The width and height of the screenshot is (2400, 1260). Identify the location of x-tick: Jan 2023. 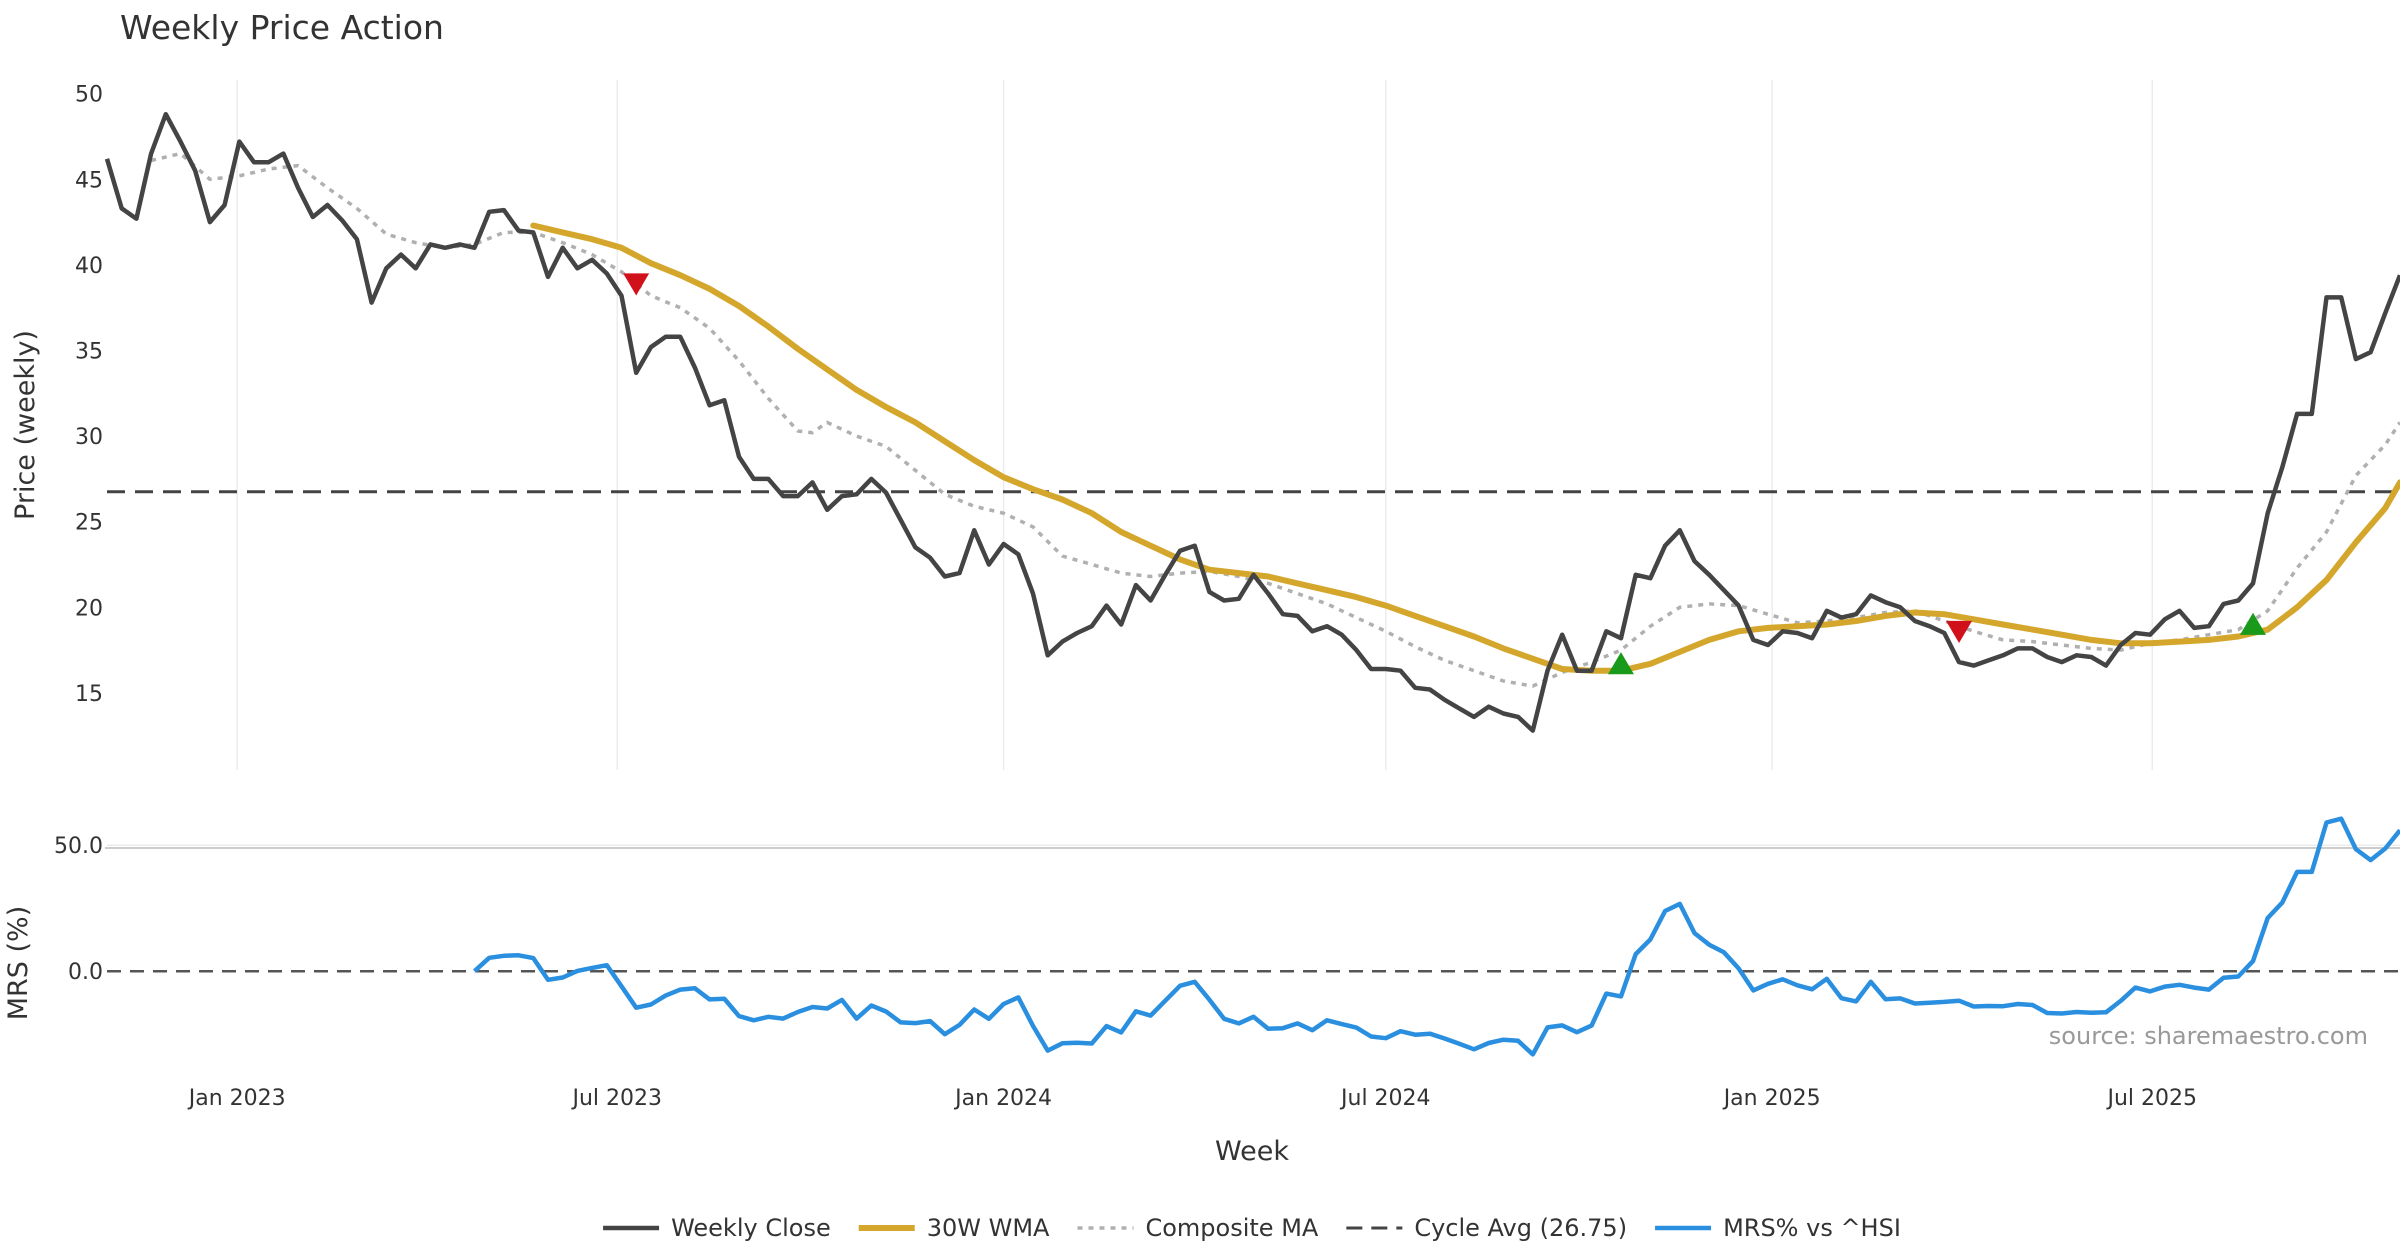
(236, 1098).